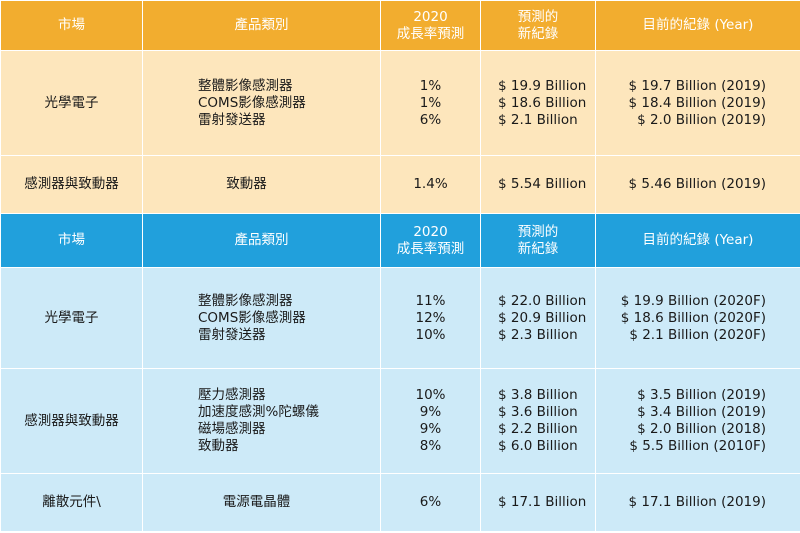  I want to click on current-cell: $ 5.46 Billion (2019), so click(697, 184).